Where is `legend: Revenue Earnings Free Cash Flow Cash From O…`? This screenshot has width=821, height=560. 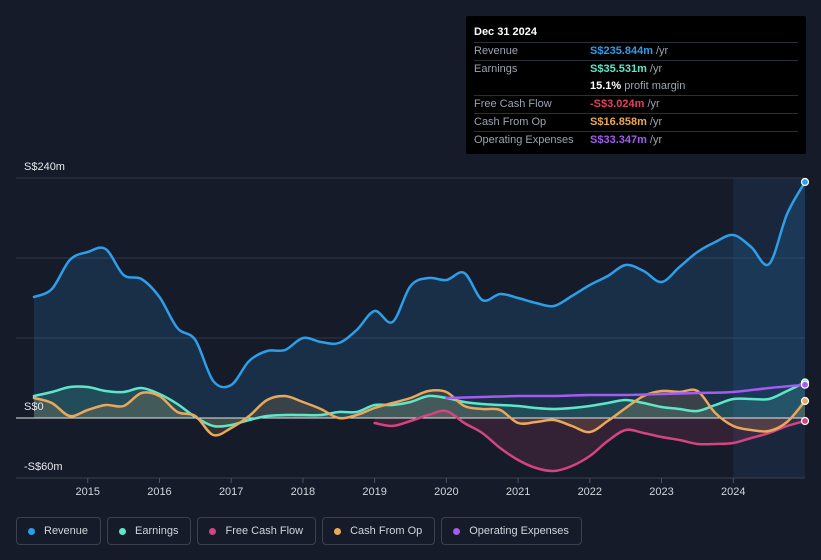
legend: Revenue Earnings Free Cash Flow Cash From O… is located at coordinates (299, 531).